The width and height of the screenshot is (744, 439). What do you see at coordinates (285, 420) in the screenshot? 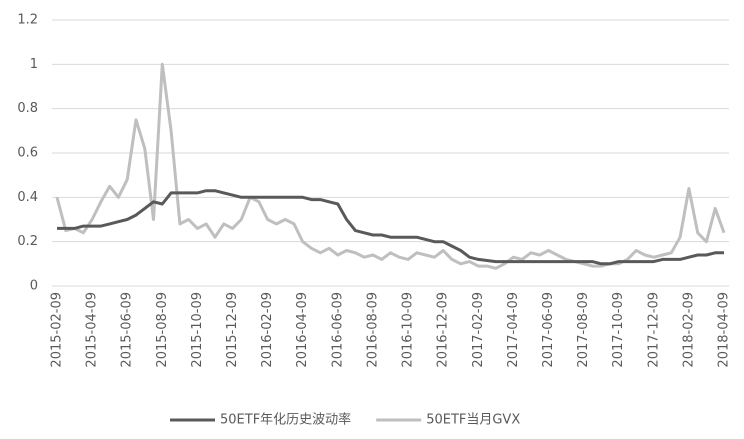
I see `legend-label: 50ETF年化历史波动率` at bounding box center [285, 420].